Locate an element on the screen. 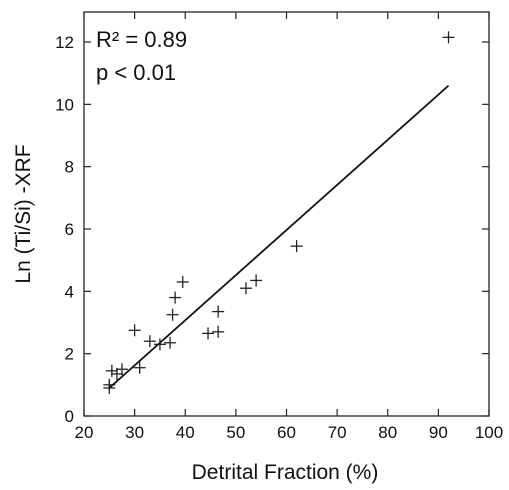 The width and height of the screenshot is (509, 490). y-axis-title: Ln (Ti/Si) -XRF is located at coordinates (23, 213).